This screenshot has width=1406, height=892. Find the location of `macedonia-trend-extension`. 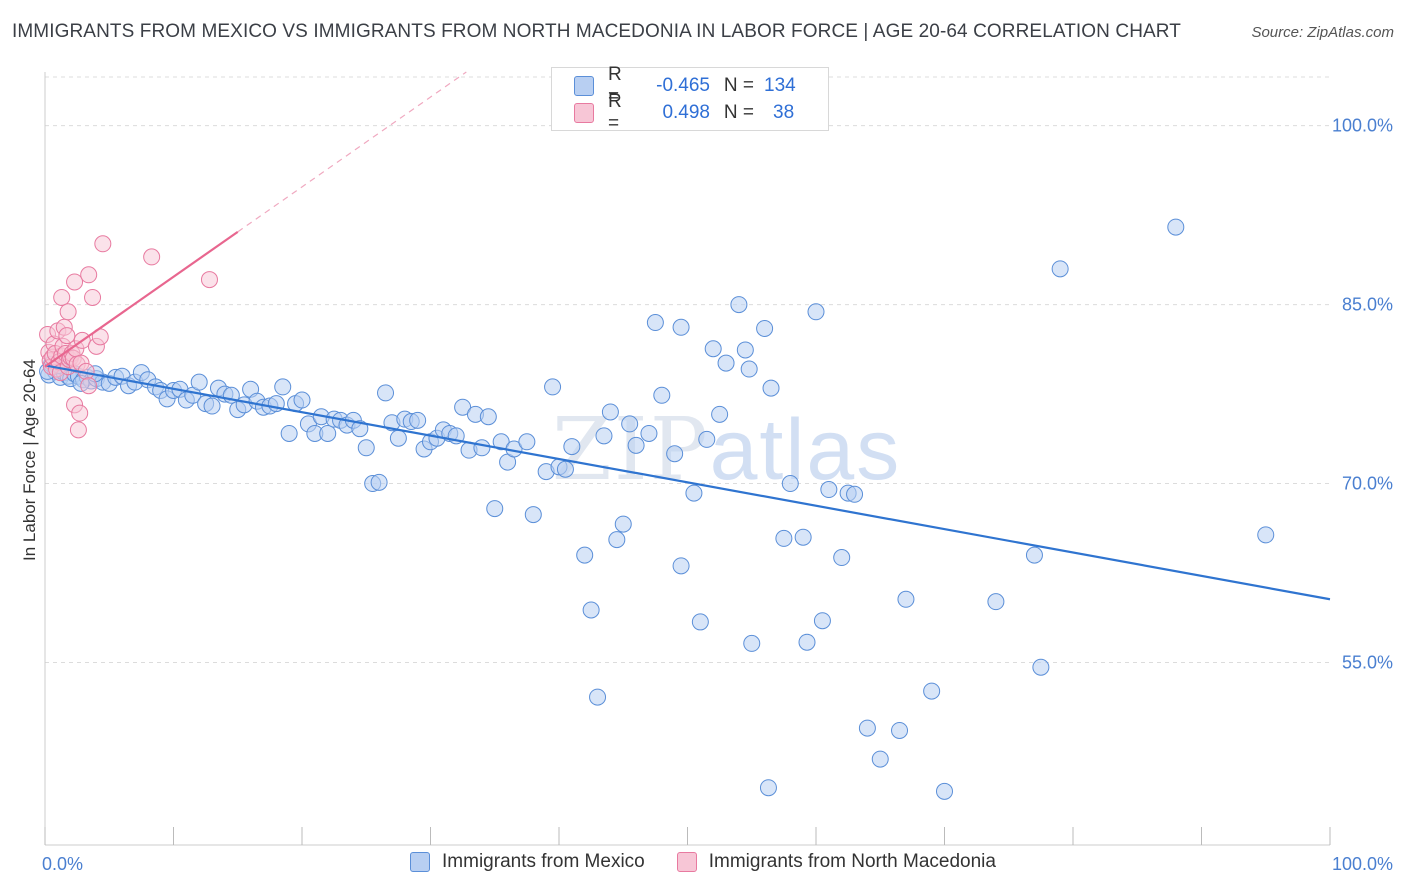

macedonia-trend-extension is located at coordinates (352, 152).